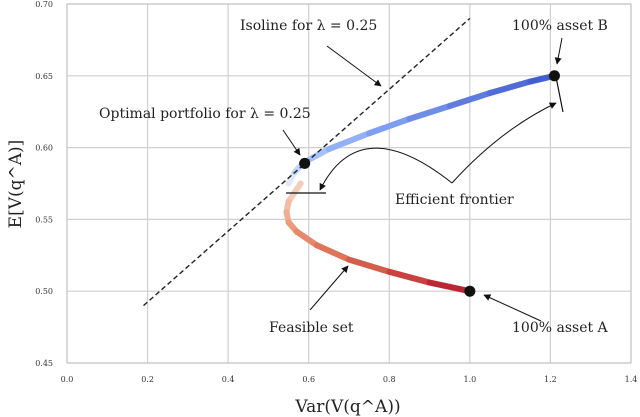 The height and width of the screenshot is (417, 640). I want to click on y-tick-label: 0.45, so click(44, 363).